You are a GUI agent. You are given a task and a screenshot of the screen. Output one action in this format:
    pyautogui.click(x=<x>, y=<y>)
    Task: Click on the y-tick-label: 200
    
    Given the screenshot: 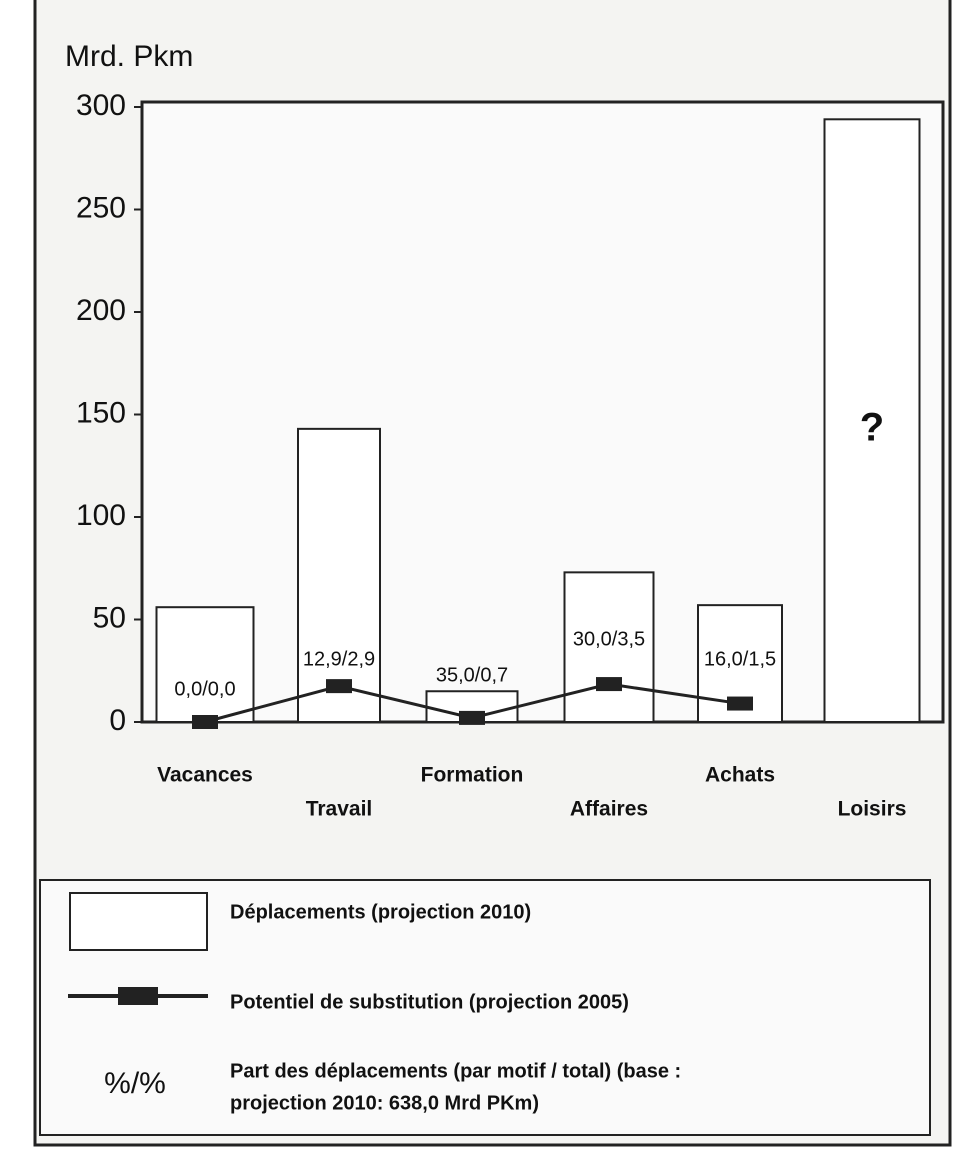 What is the action you would take?
    pyautogui.click(x=101, y=310)
    